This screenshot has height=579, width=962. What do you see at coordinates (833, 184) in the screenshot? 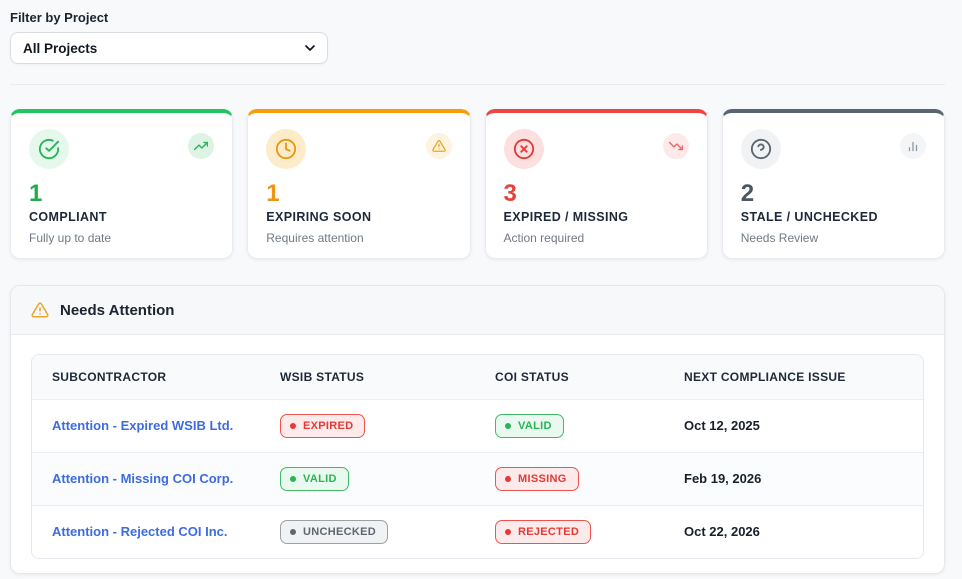
I see `stat-card-stale-unchecked: 2 STALE / UNCHECKED Needs Review` at bounding box center [833, 184].